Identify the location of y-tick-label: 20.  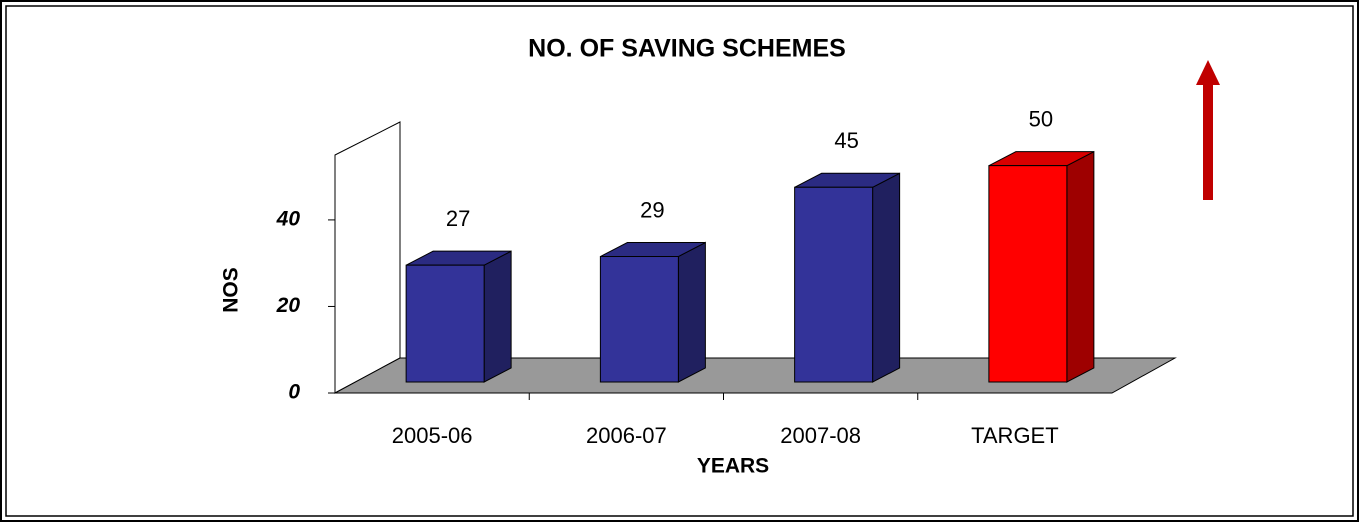
(288, 305).